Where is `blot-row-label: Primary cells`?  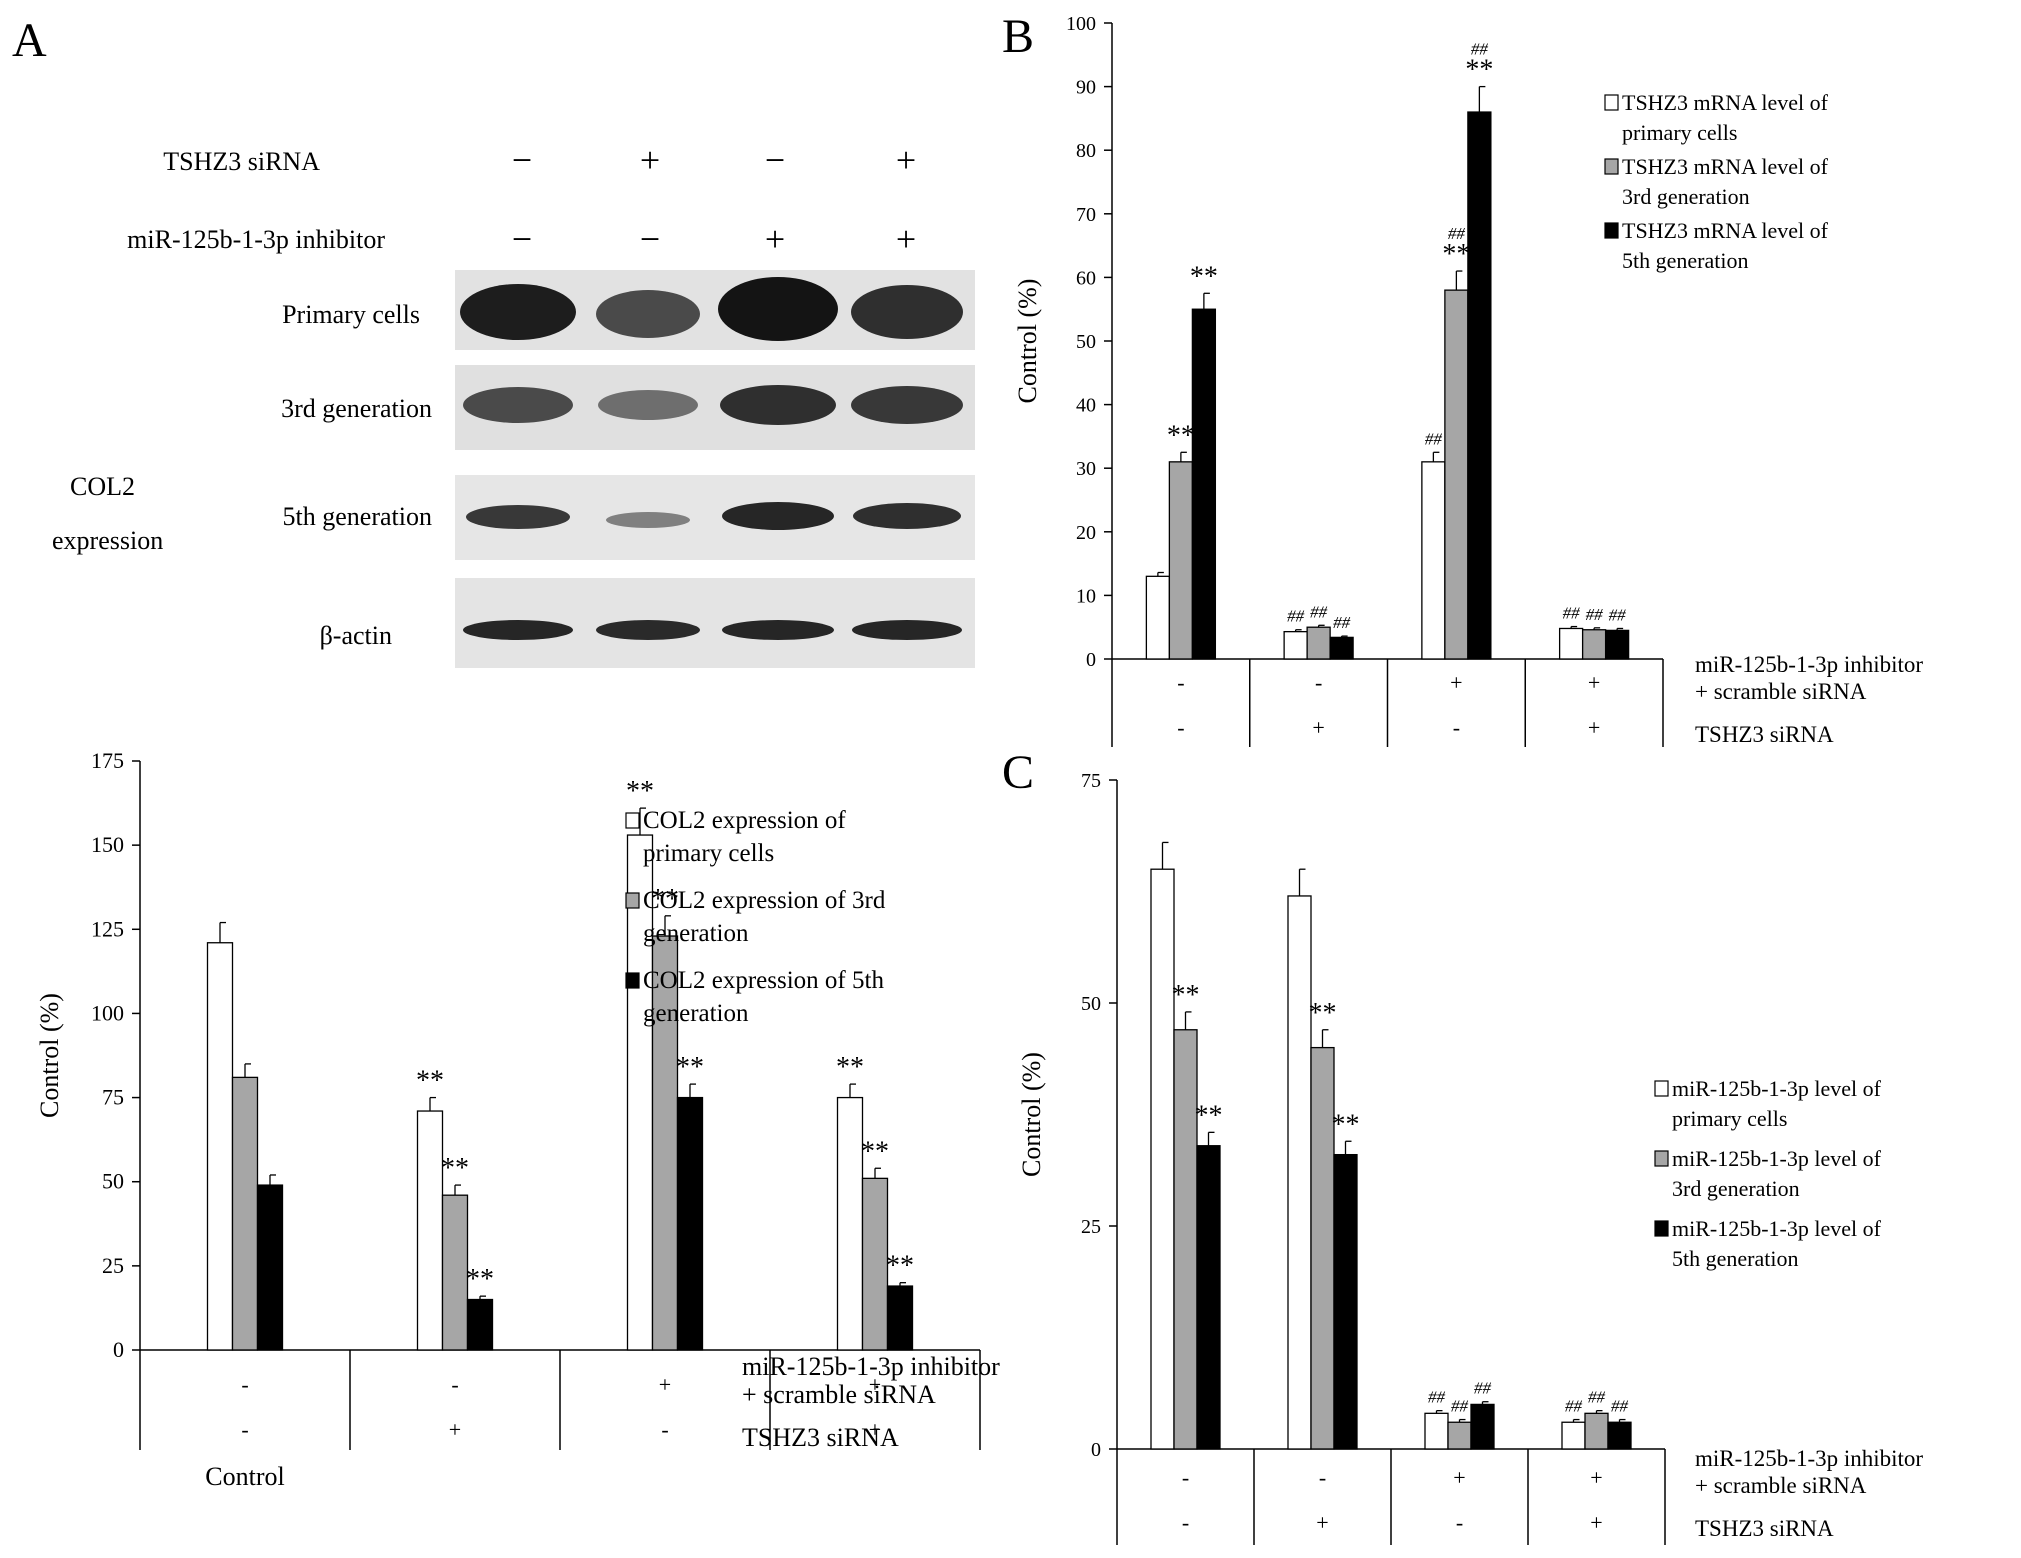 blot-row-label: Primary cells is located at coordinates (351, 314).